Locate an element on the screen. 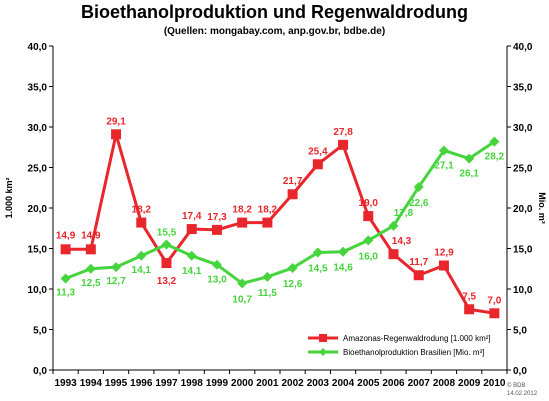 This screenshot has width=549, height=401. x-tick-label: 1993 is located at coordinates (65, 383).